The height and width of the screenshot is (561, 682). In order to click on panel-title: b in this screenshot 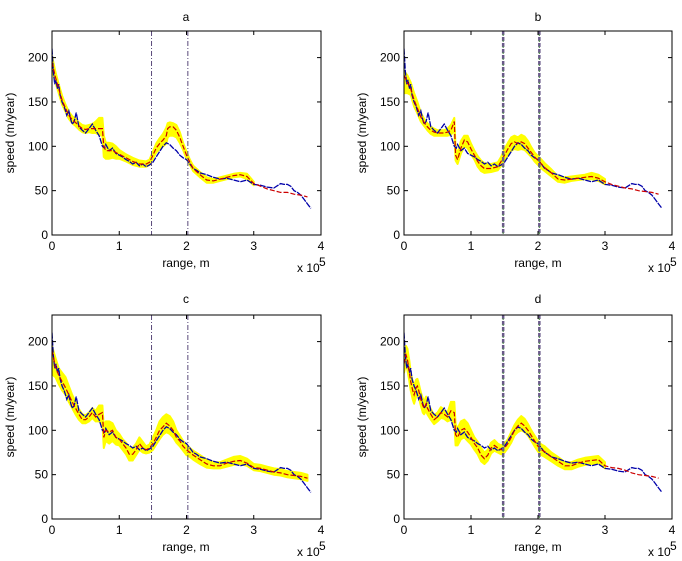, I will do `click(538, 17)`.